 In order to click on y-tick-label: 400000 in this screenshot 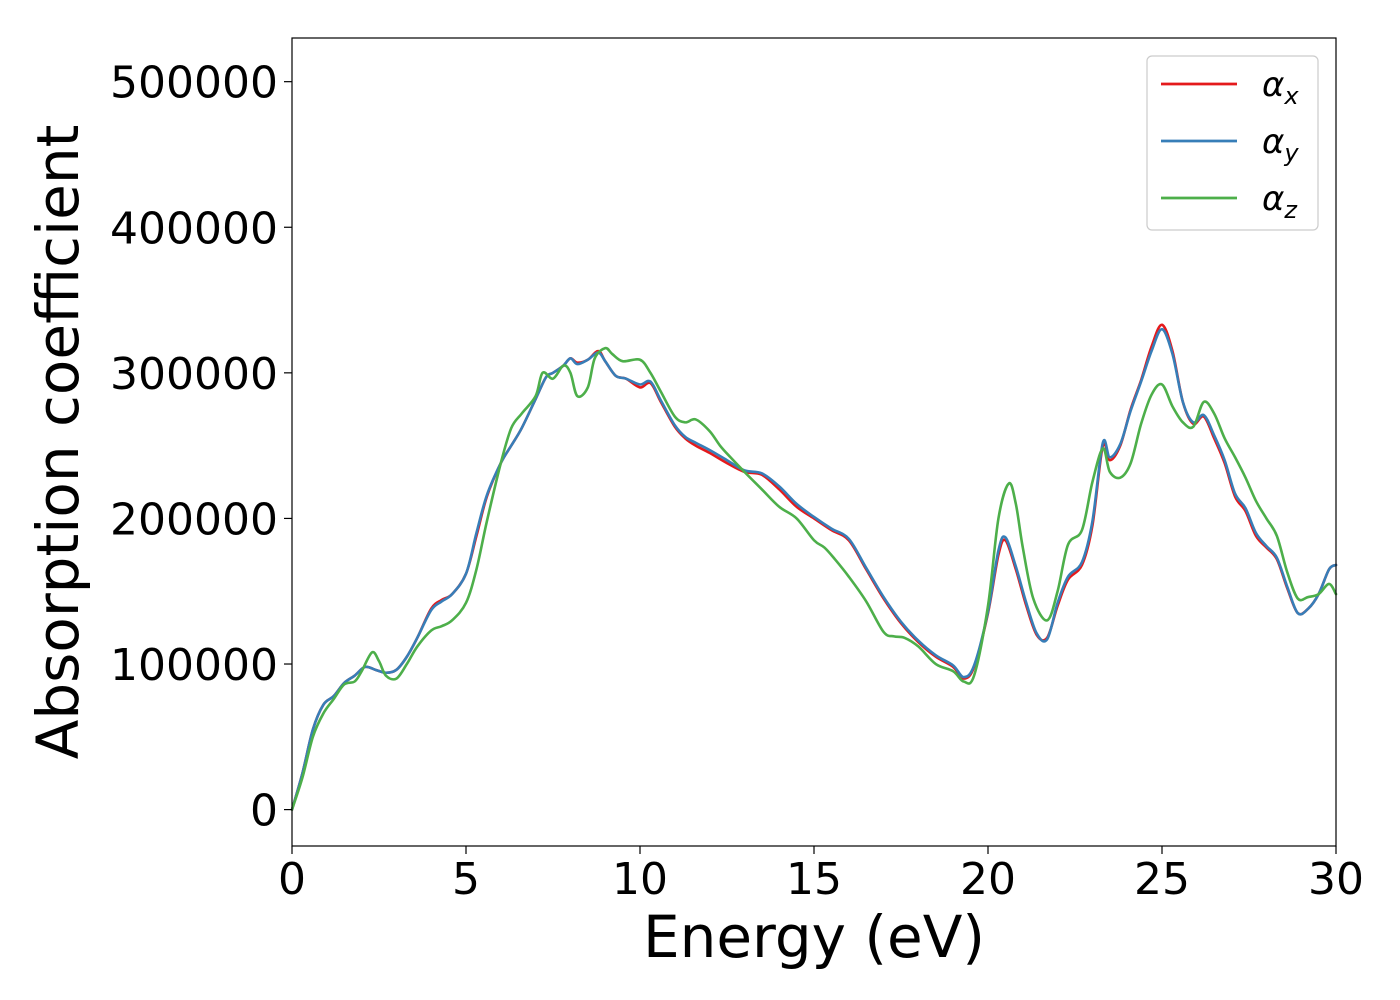, I will do `click(194, 228)`.